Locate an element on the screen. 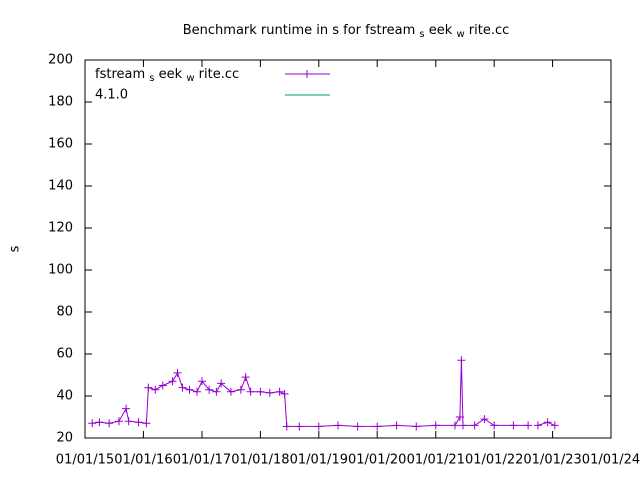 The width and height of the screenshot is (640, 480). series-line is located at coordinates (323, 393).